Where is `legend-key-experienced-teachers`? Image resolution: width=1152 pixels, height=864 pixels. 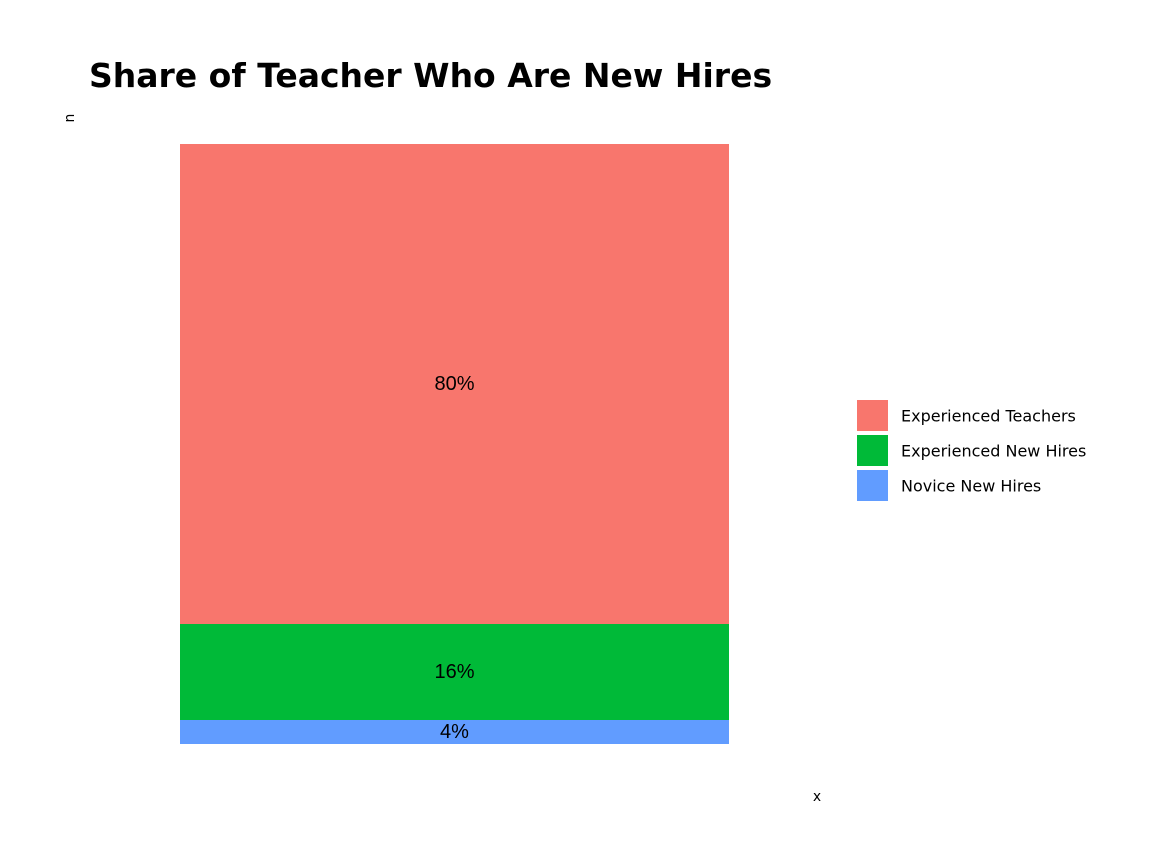 legend-key-experienced-teachers is located at coordinates (872, 415).